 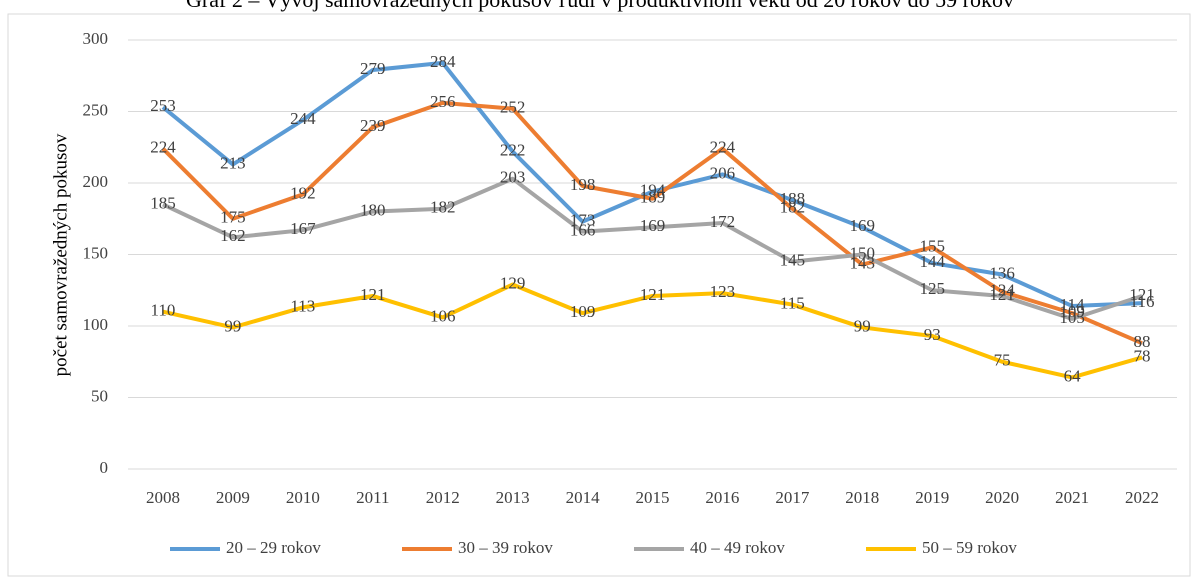 What do you see at coordinates (373, 68) in the screenshot?
I see `data-label: 279` at bounding box center [373, 68].